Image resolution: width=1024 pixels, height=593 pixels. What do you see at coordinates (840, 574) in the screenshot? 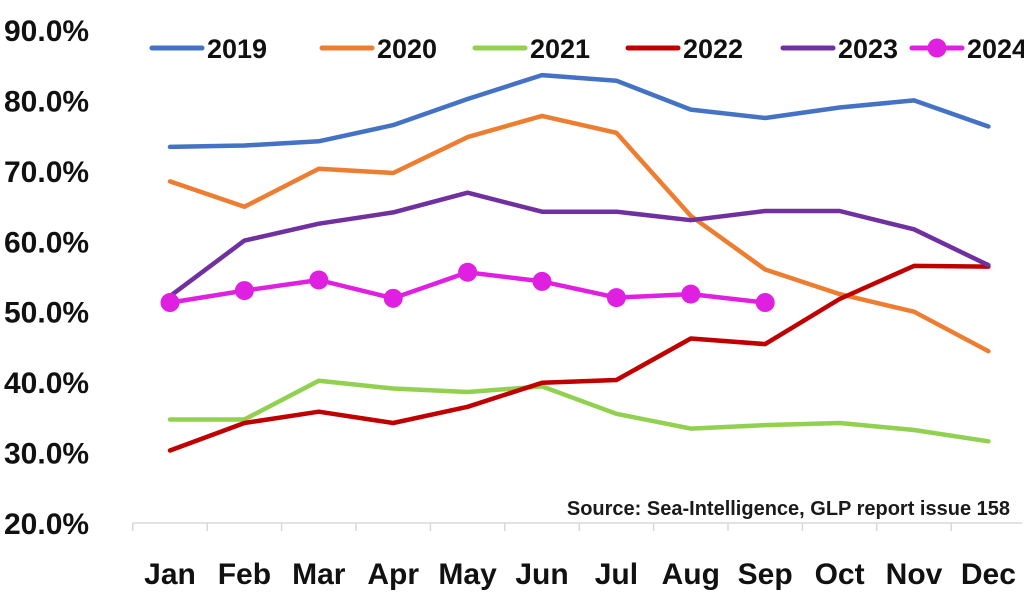
I see `x-tick-label: Oct` at bounding box center [840, 574].